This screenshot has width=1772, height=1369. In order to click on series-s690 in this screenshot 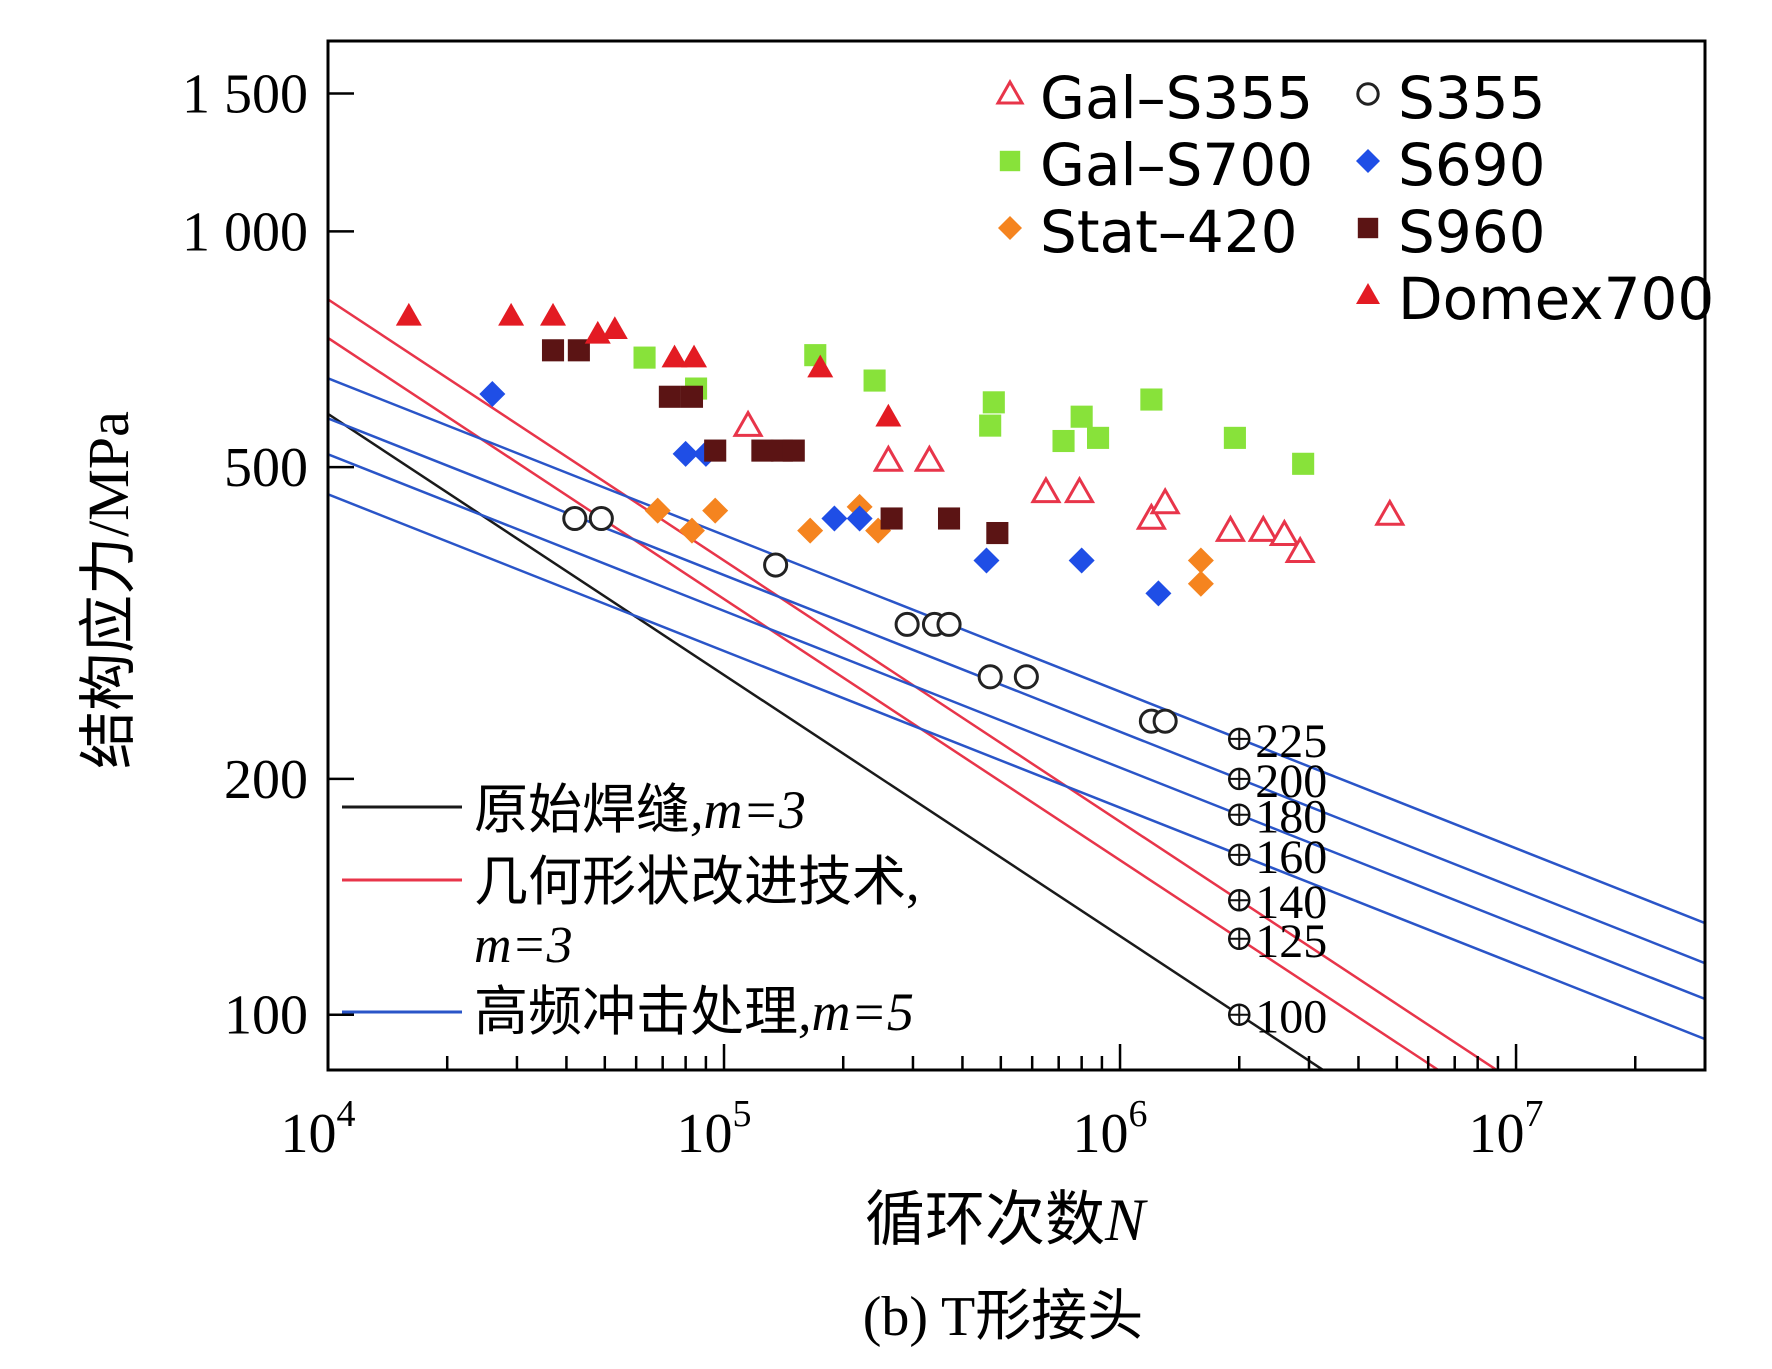, I will do `click(825, 494)`.